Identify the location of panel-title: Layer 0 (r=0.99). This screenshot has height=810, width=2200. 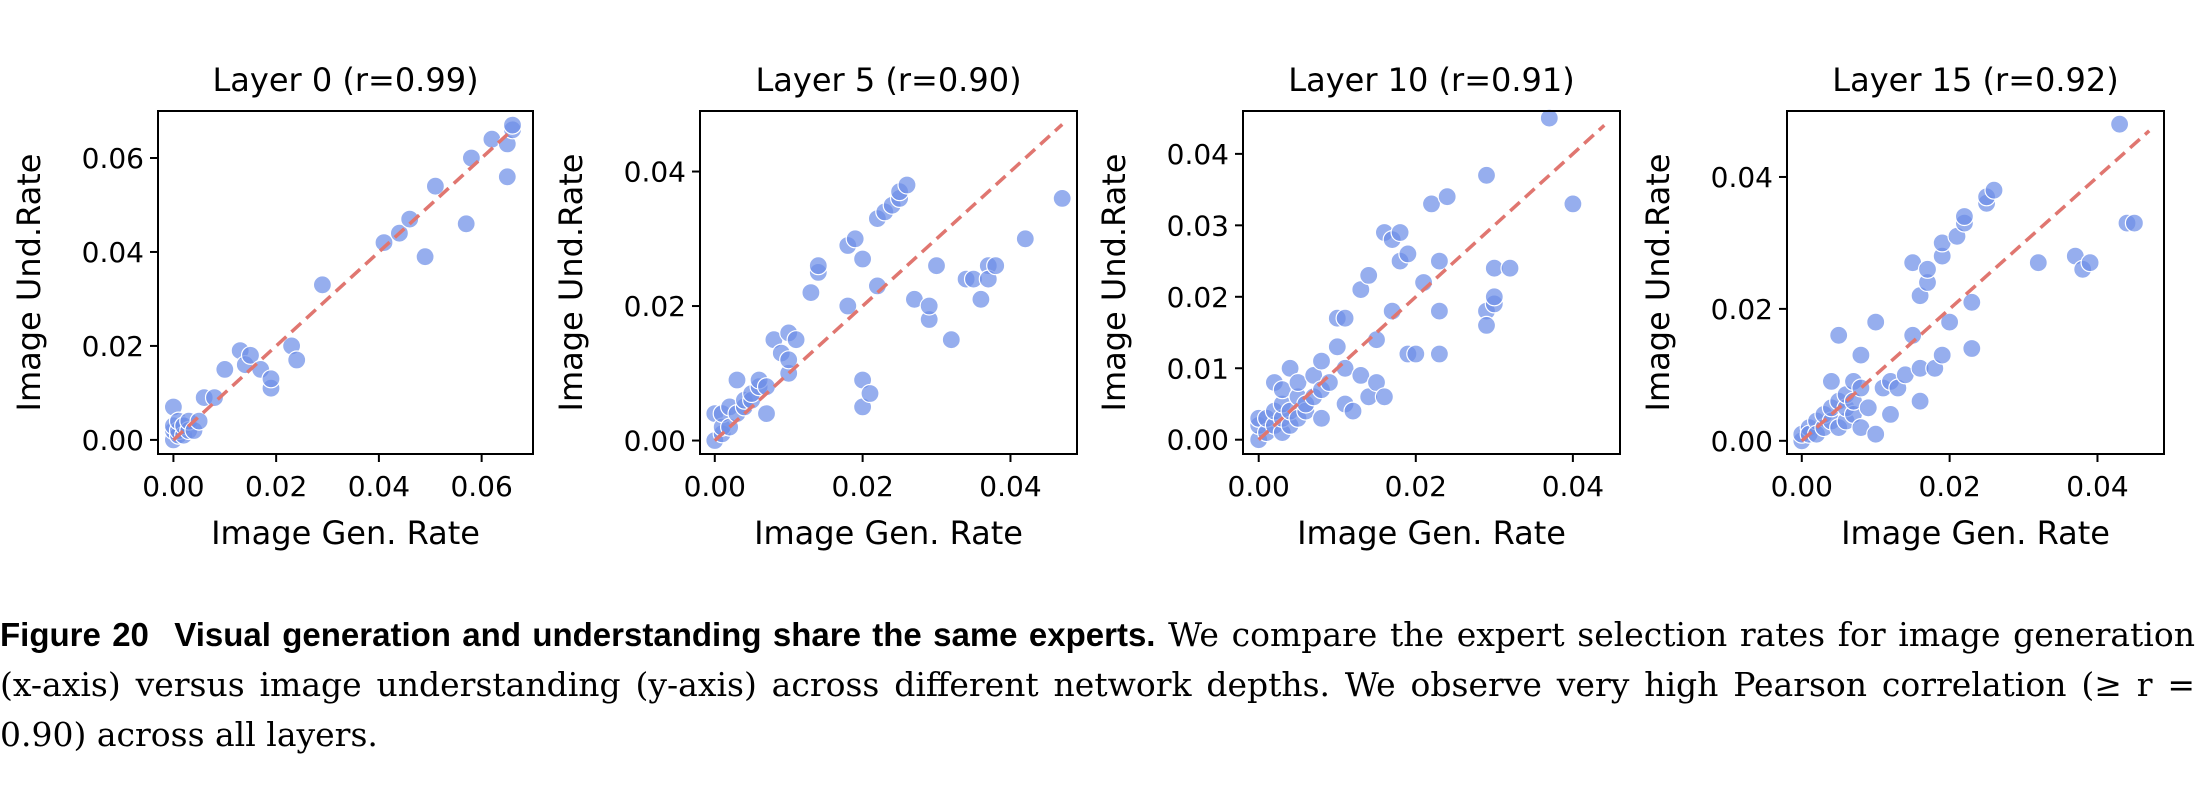
(345, 80).